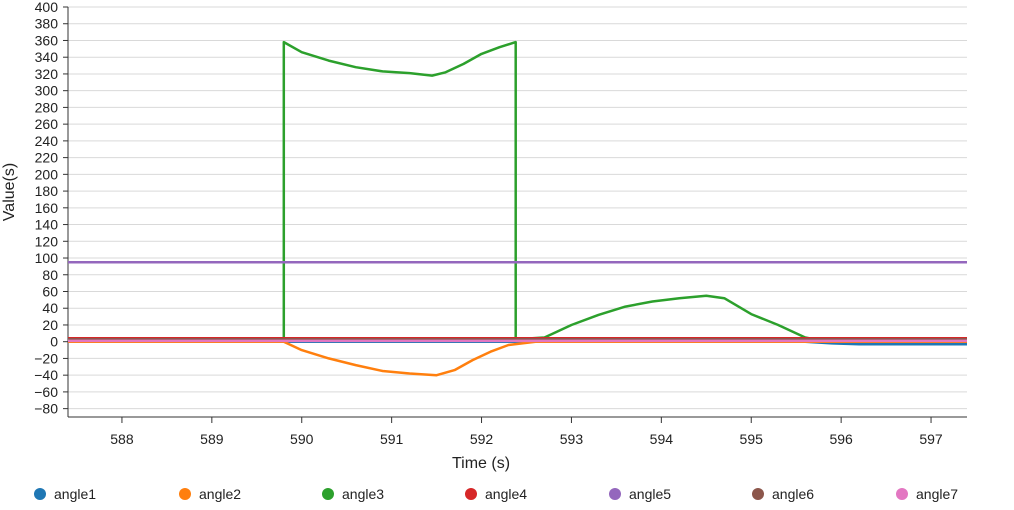 Image resolution: width=1014 pixels, height=510 pixels. I want to click on y-tick-label: 180, so click(47, 191).